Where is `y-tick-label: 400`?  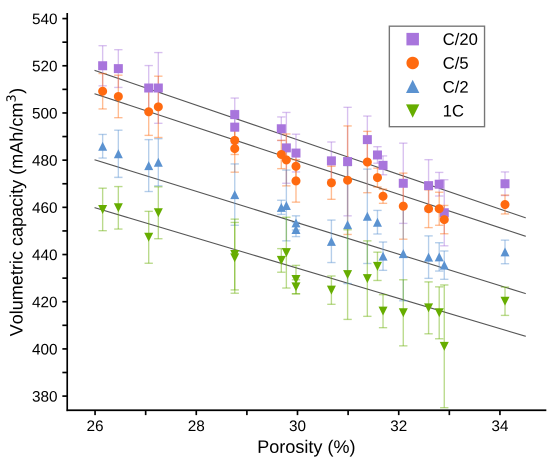
y-tick-label: 400 is located at coordinates (44, 349).